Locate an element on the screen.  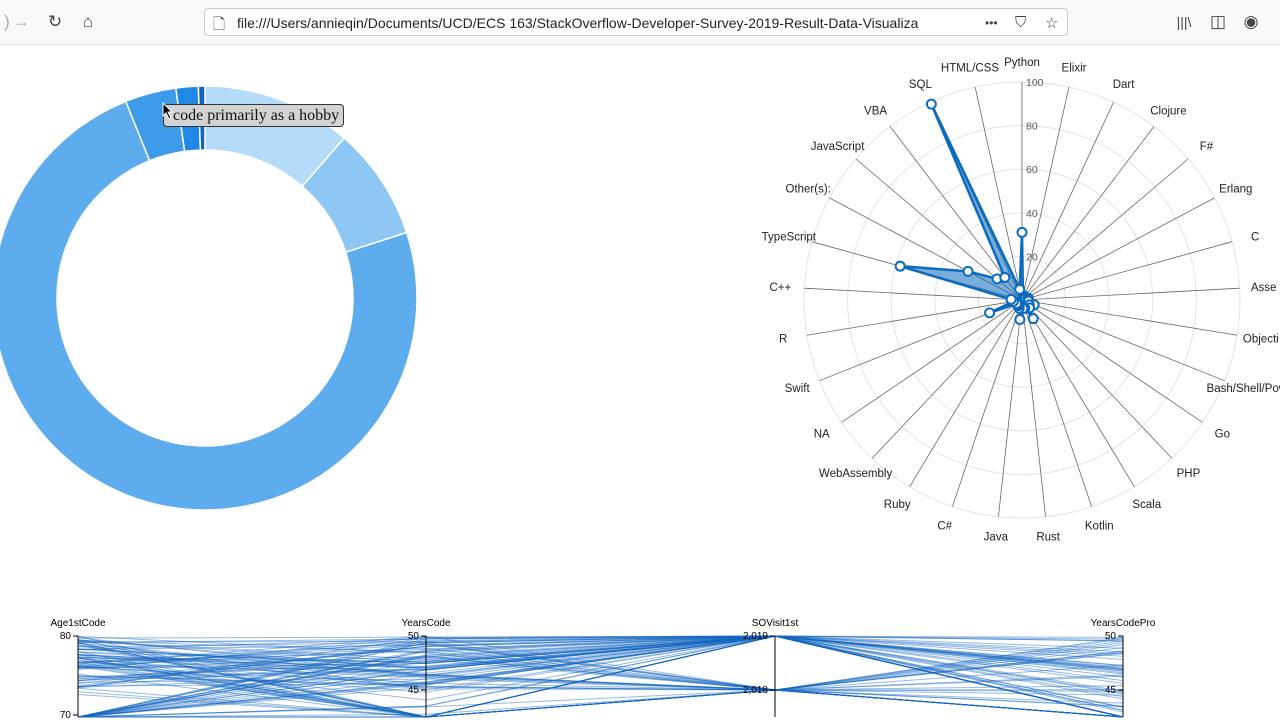
radar-area is located at coordinates (967, 211).